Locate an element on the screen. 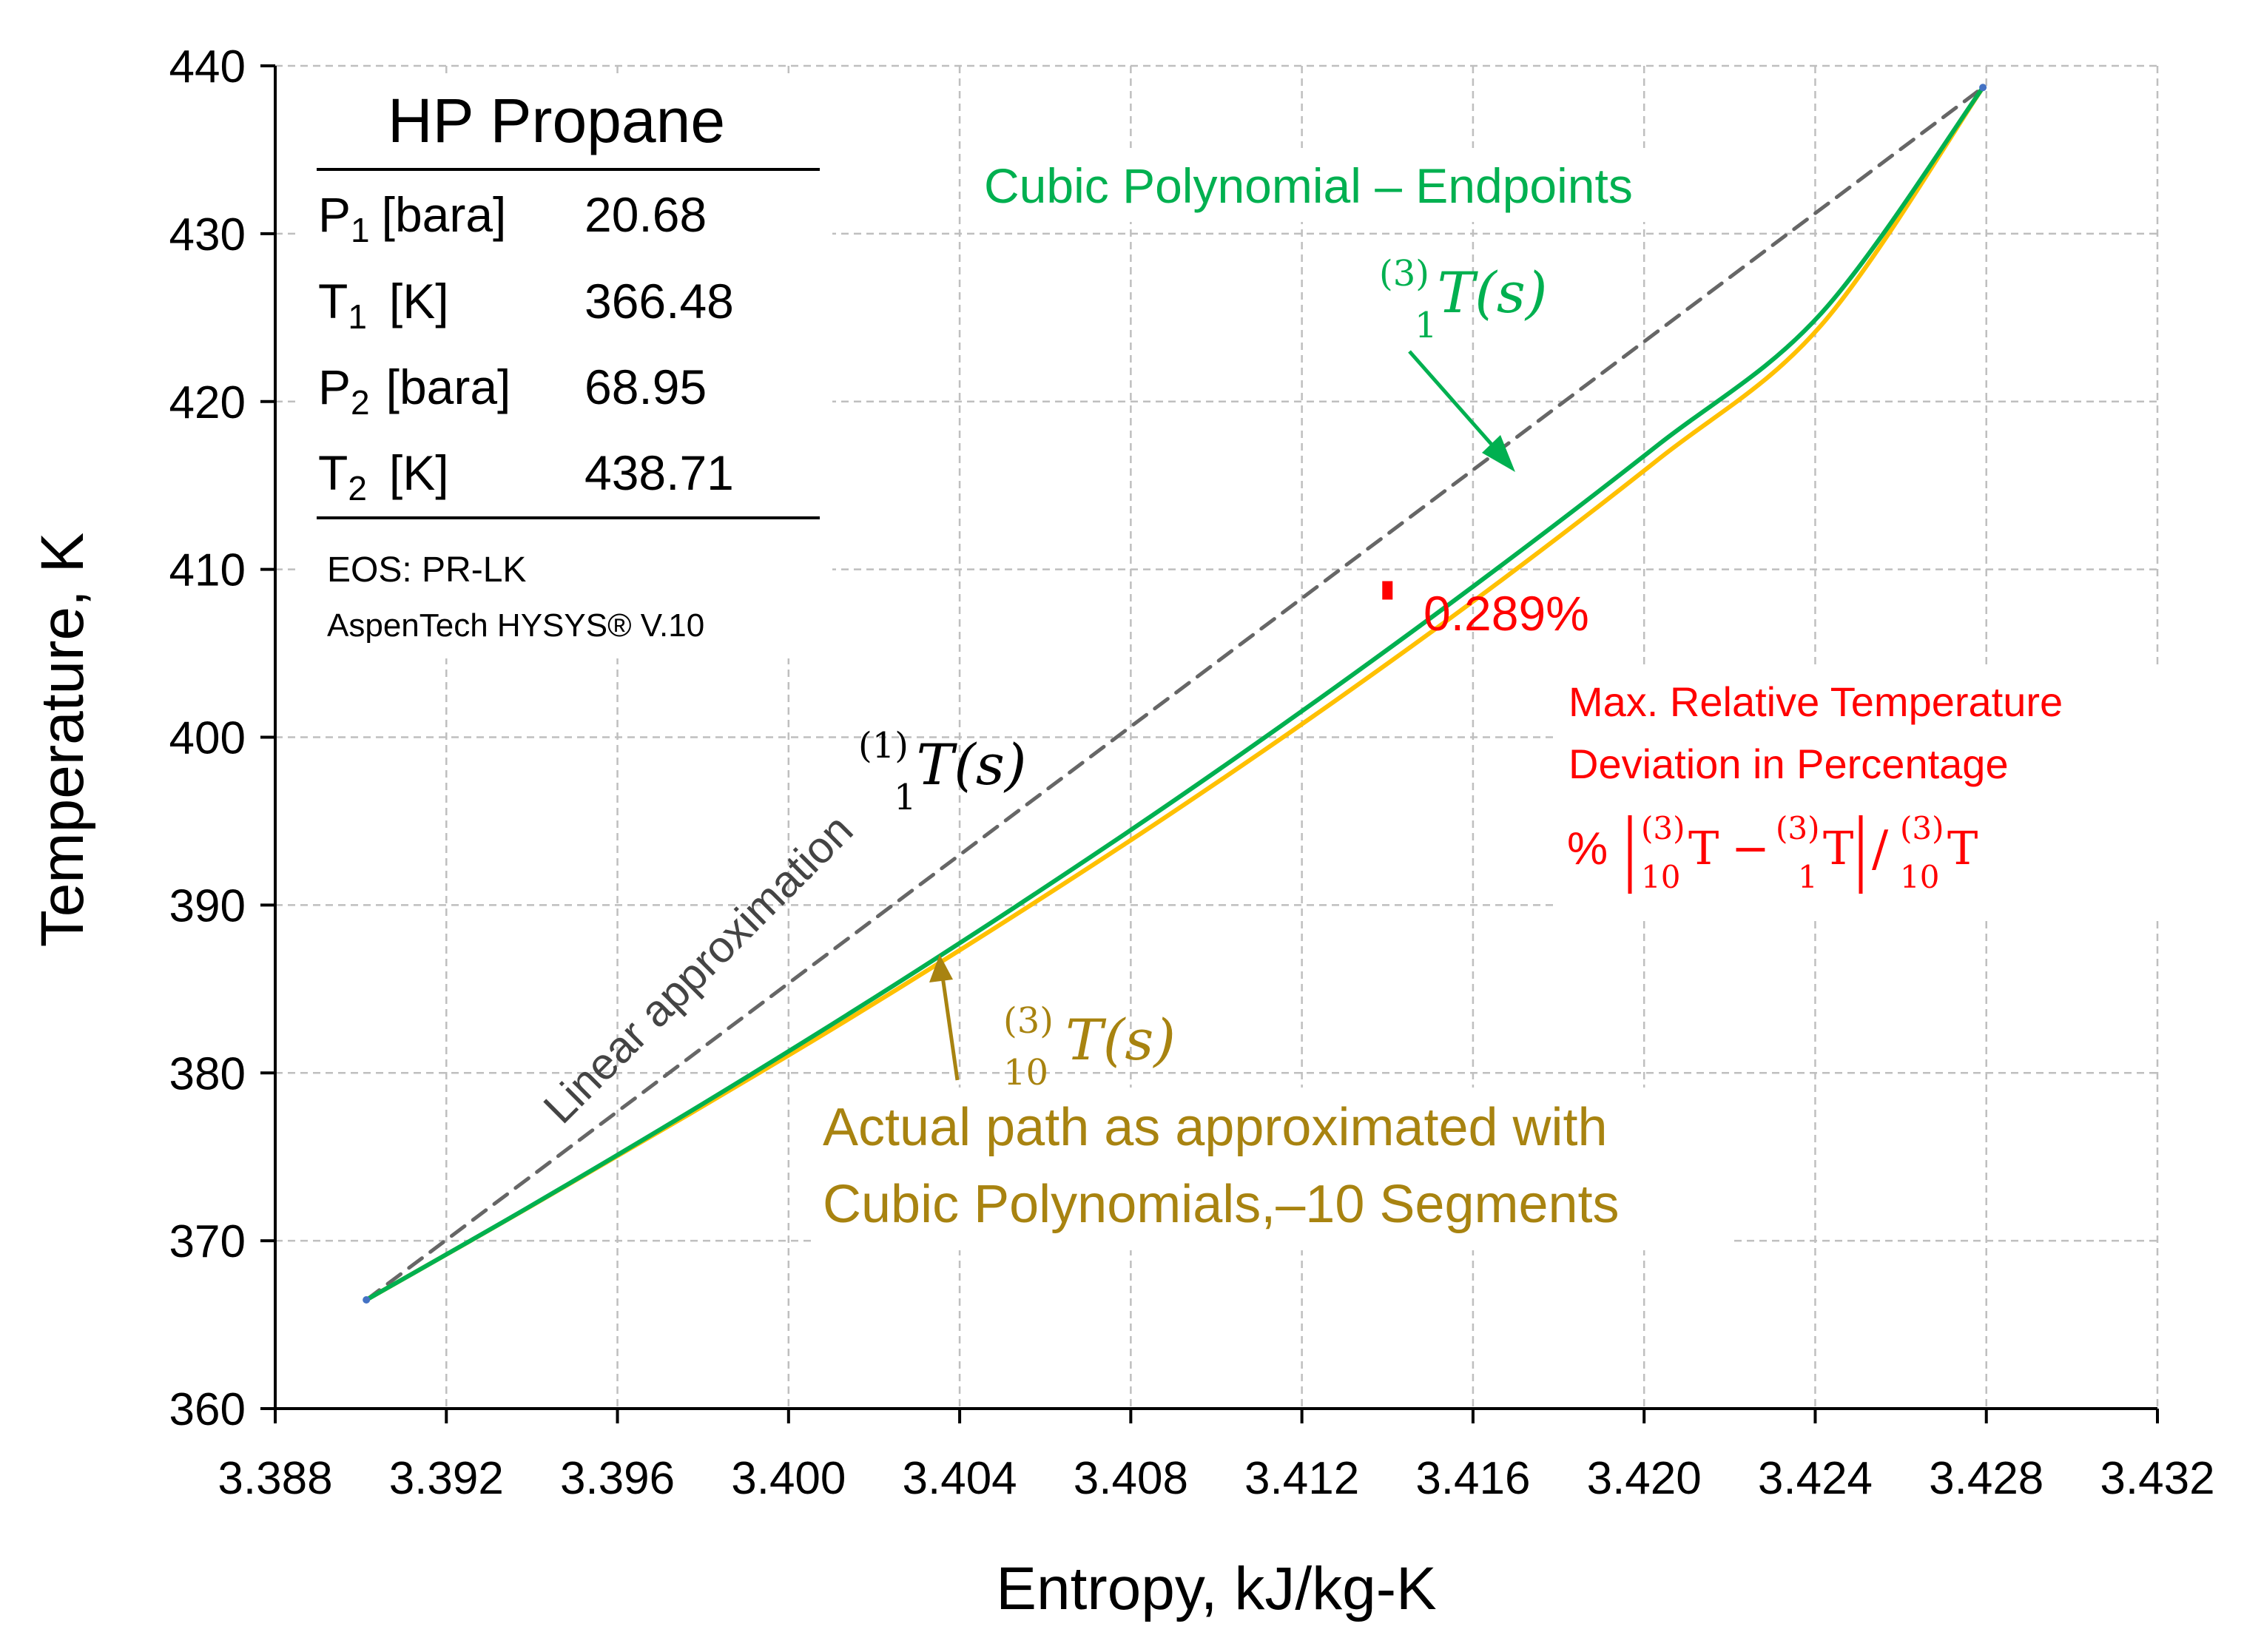  cubic-pointer-line is located at coordinates (1454, 402).